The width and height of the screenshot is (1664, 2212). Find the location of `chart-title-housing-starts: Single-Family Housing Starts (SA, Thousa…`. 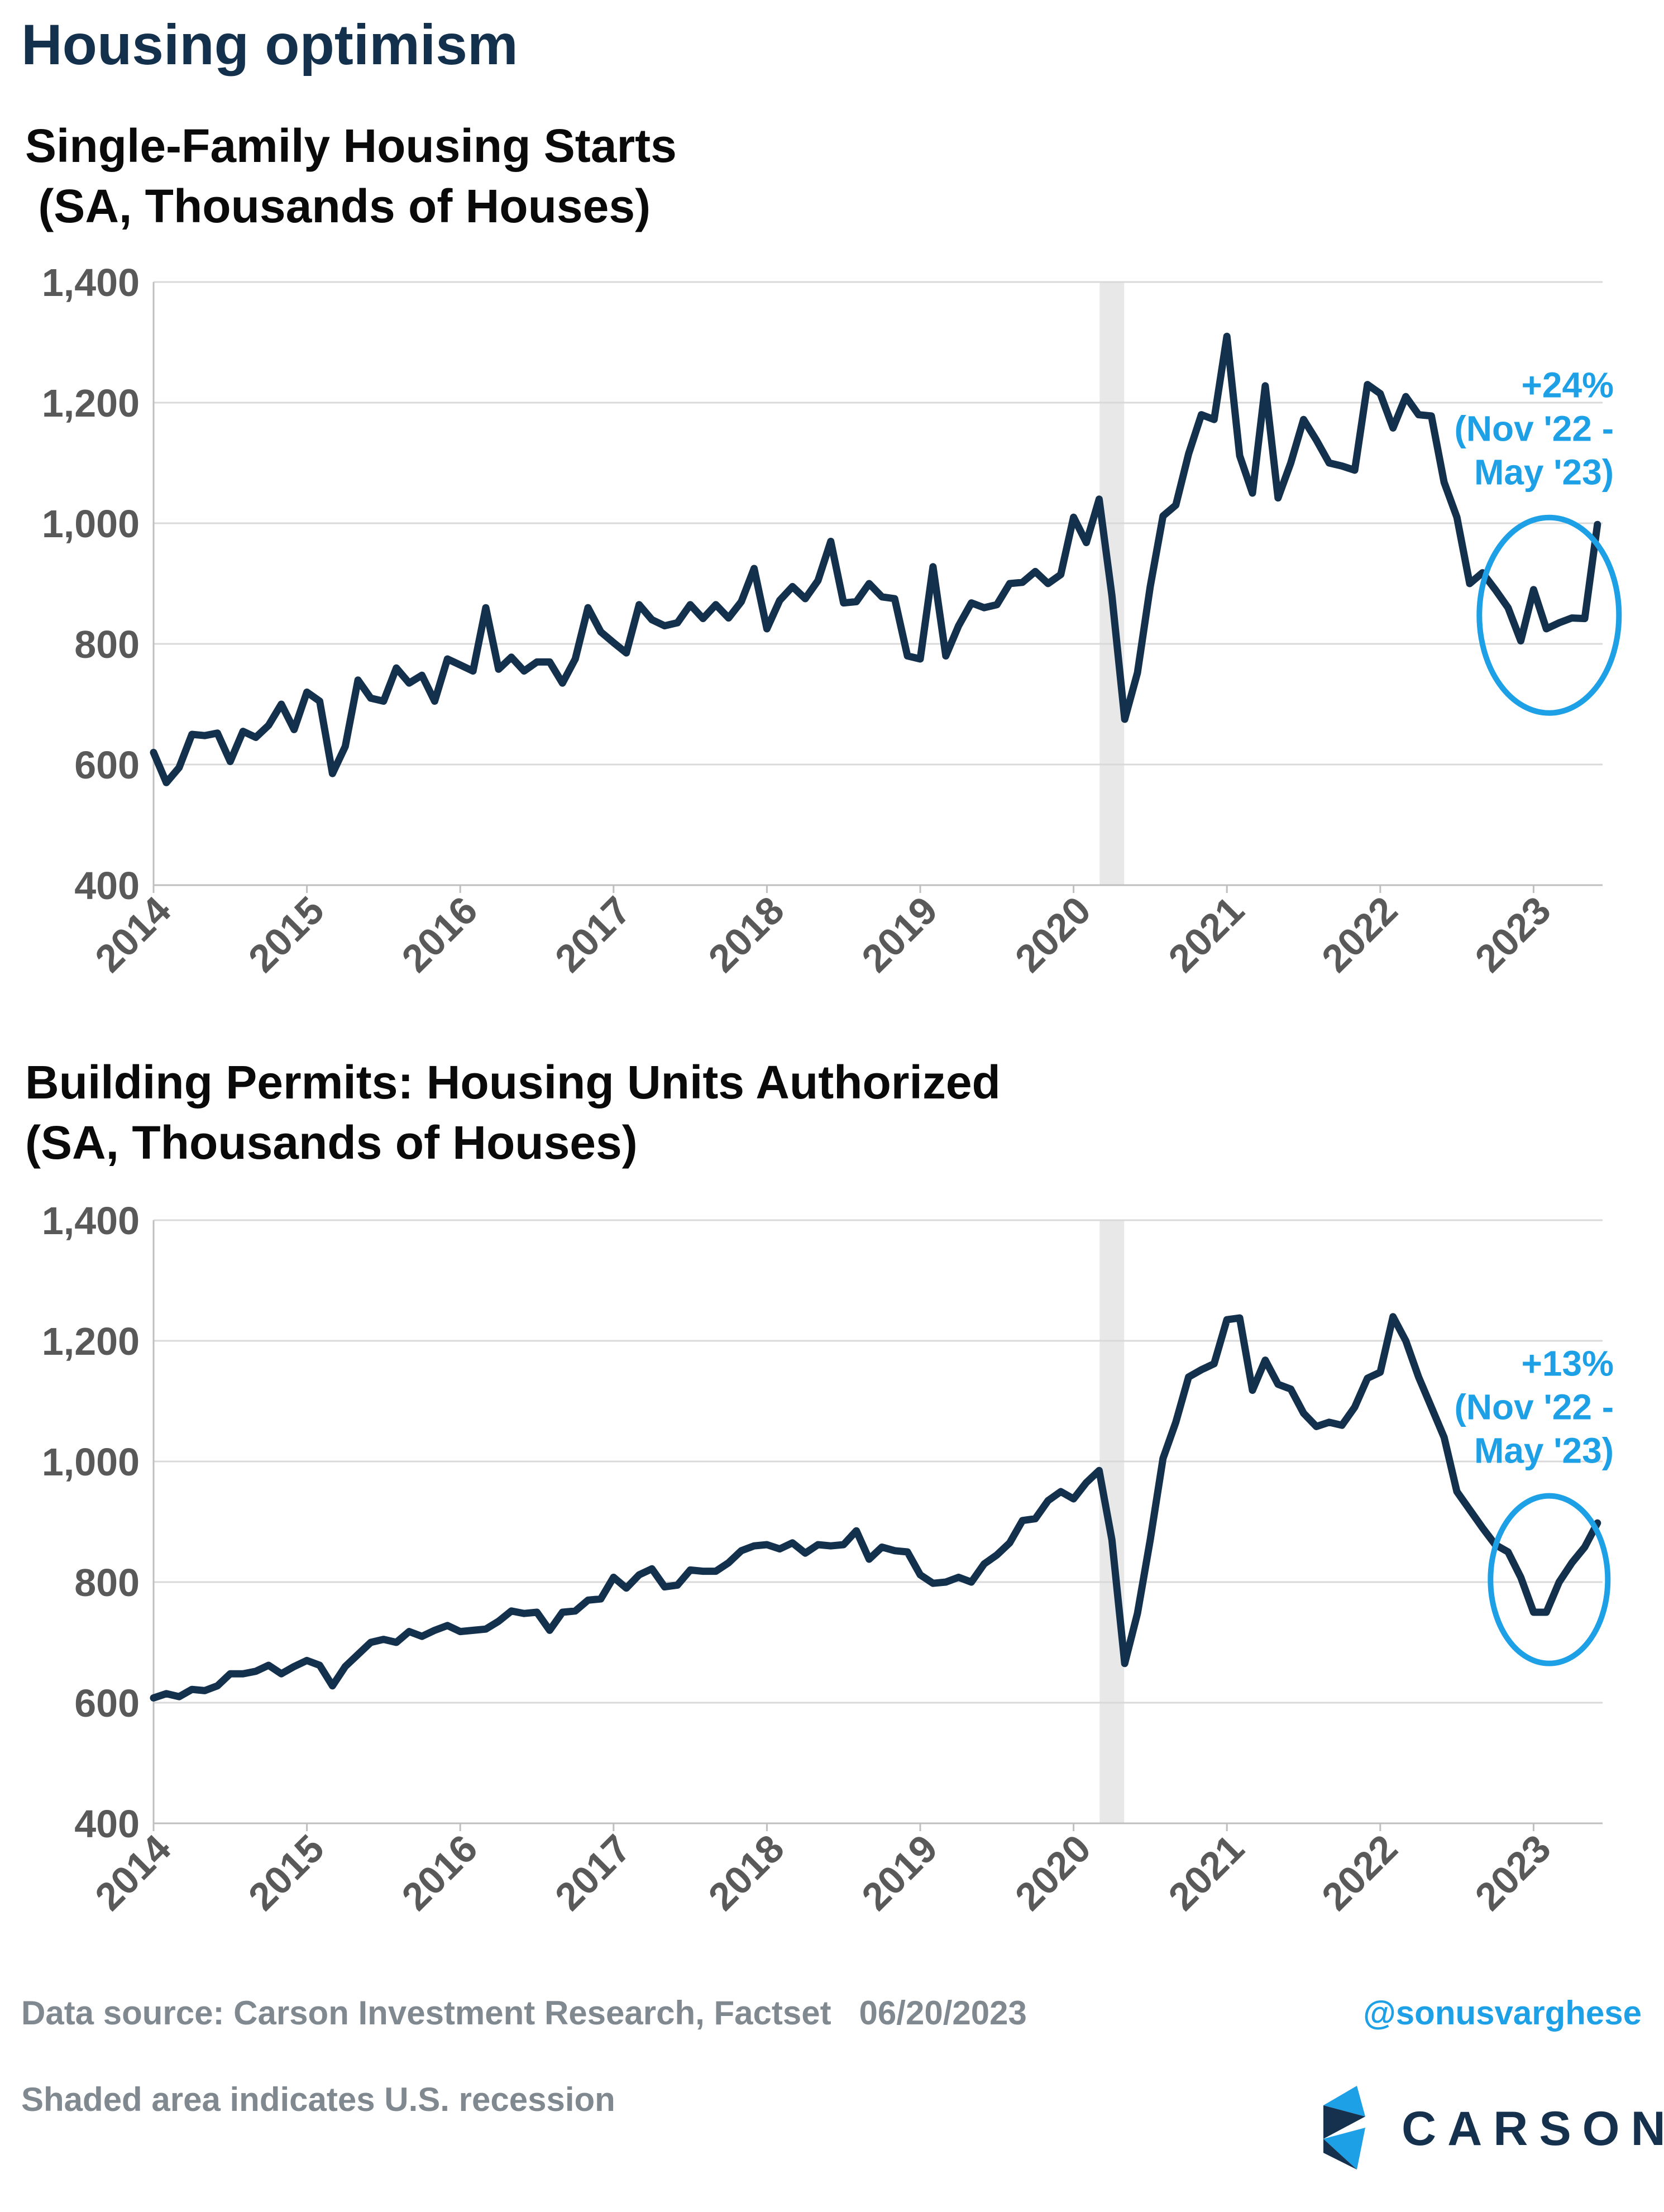

chart-title-housing-starts: Single-Family Housing Starts (SA, Thousa… is located at coordinates (351, 176).